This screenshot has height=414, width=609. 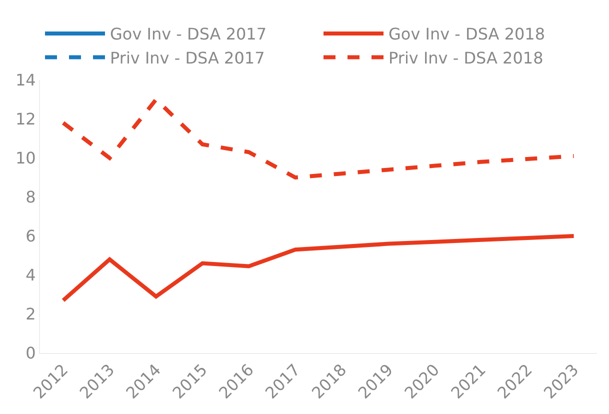 I want to click on y-tick-label: 6, so click(x=31, y=236).